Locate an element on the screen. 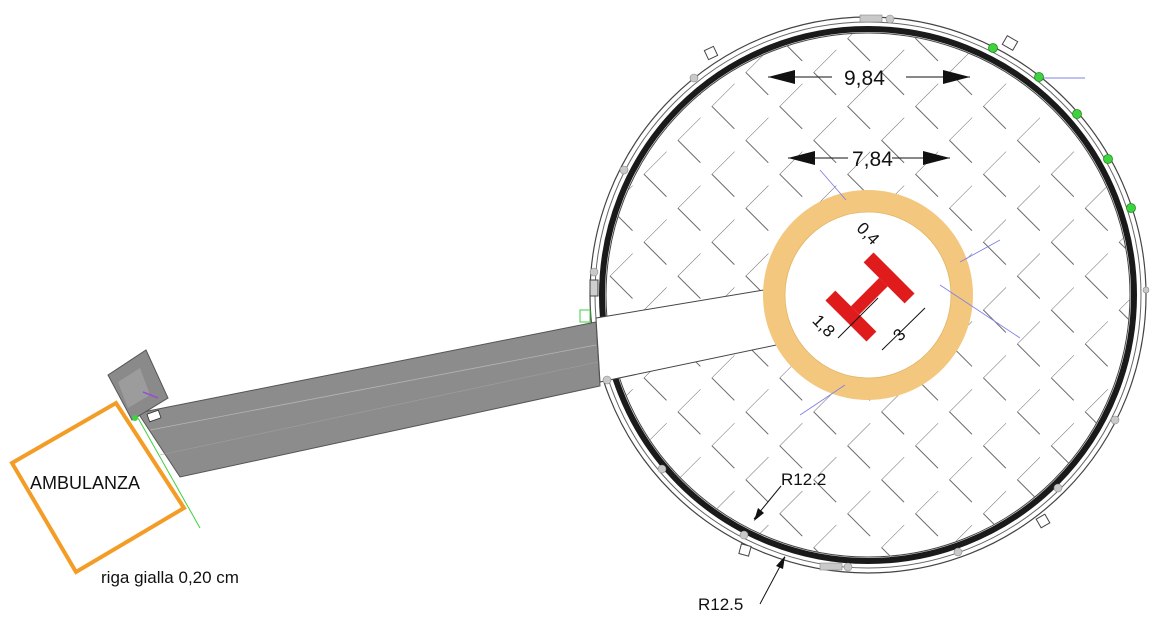  ambulance-label: AMBULANZA is located at coordinates (85, 483).